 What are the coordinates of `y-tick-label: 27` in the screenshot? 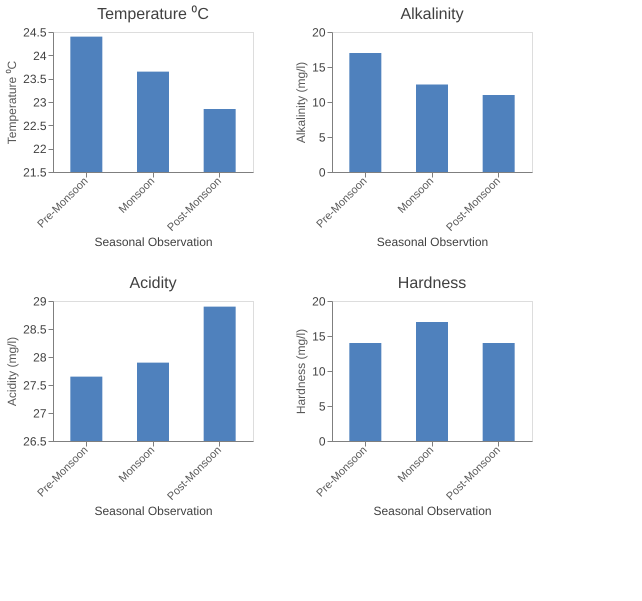 It's located at (40, 413).